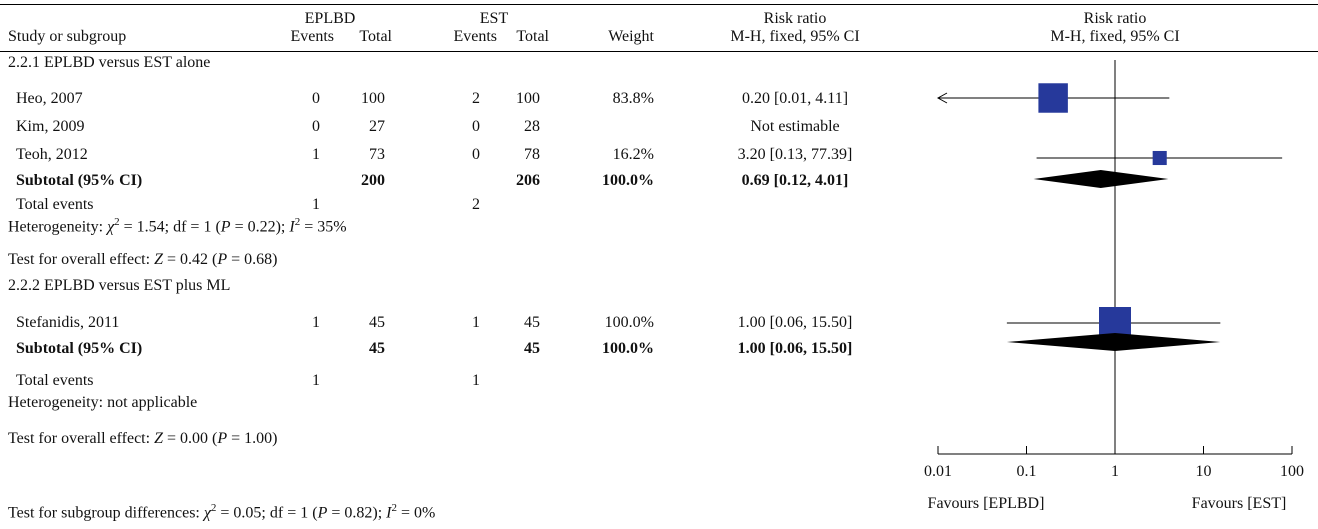  I want to click on x-tick-label: 0.1, so click(1027, 471).